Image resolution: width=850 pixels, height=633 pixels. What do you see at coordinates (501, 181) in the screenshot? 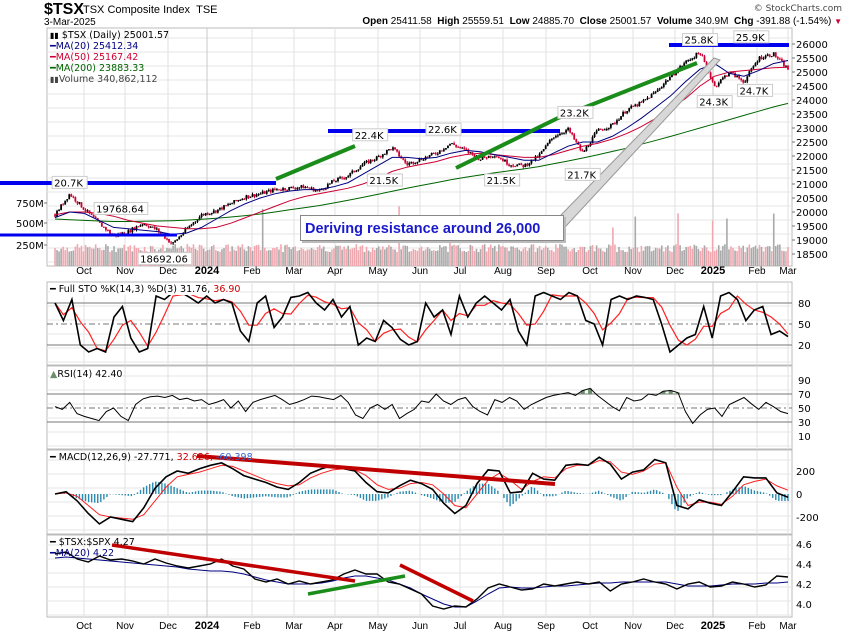
I see `price-annotation-label: 21.5K` at bounding box center [501, 181].